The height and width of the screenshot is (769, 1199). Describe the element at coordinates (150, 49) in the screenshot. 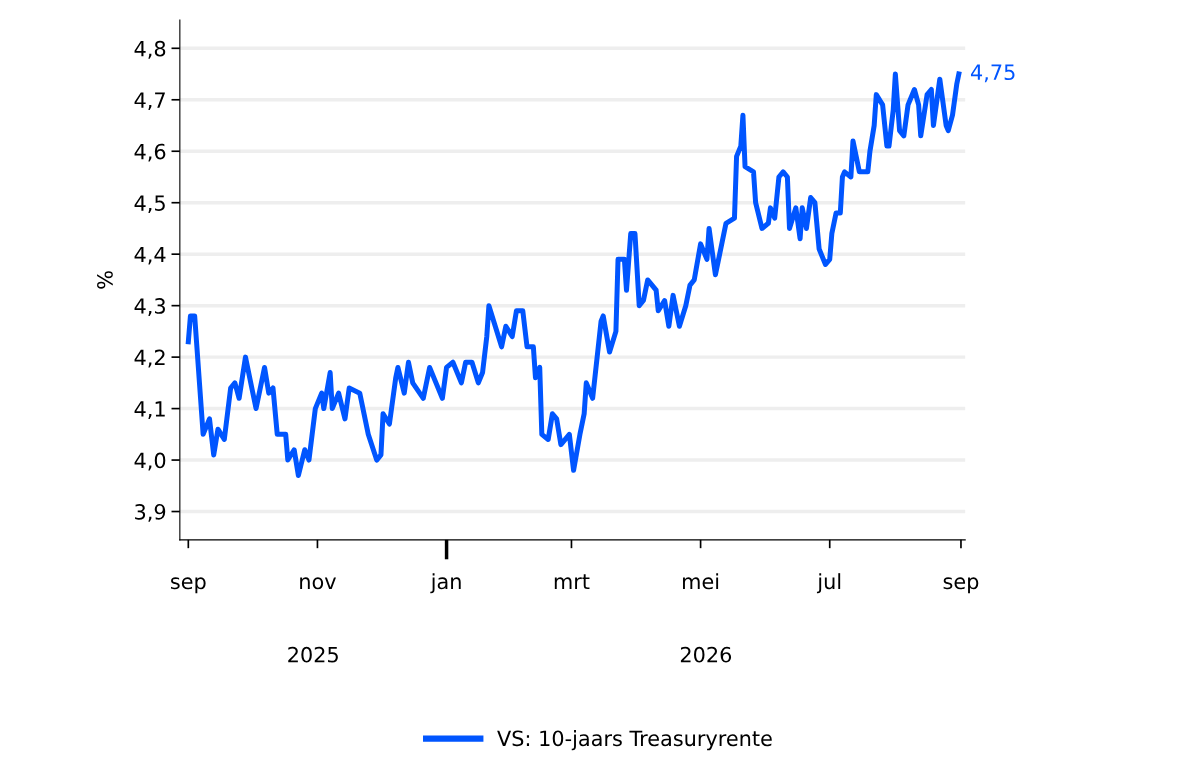

I see `y-tick-label: 4,8` at that location.